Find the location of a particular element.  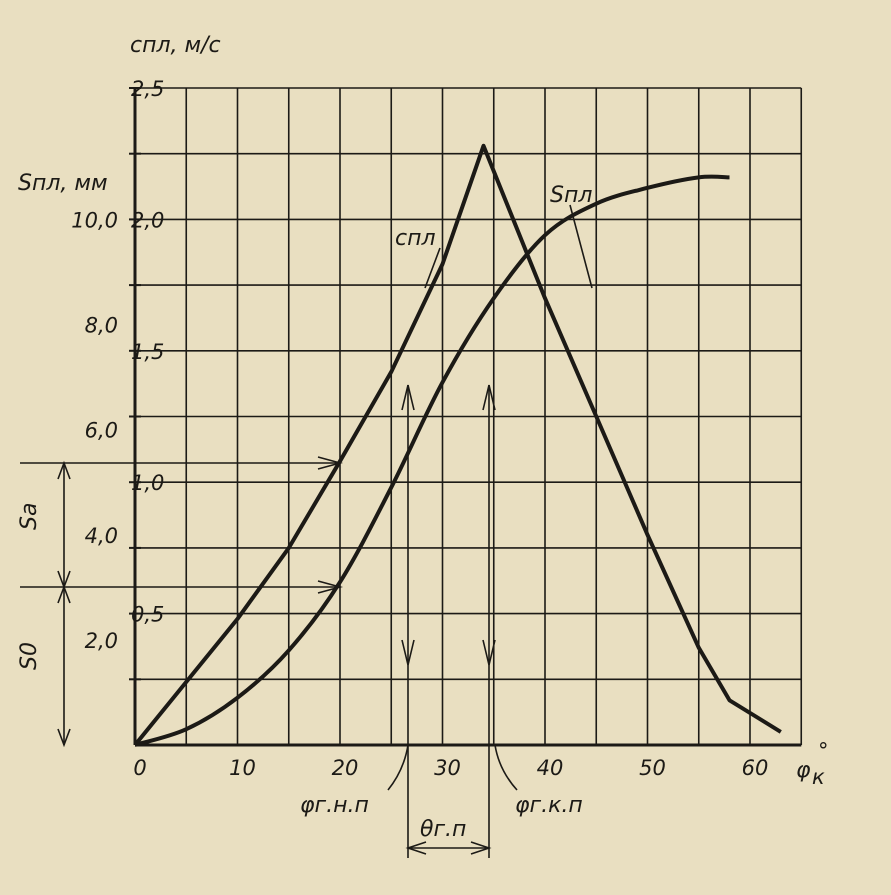

x-tick-label: 0 is located at coordinates (139, 768).